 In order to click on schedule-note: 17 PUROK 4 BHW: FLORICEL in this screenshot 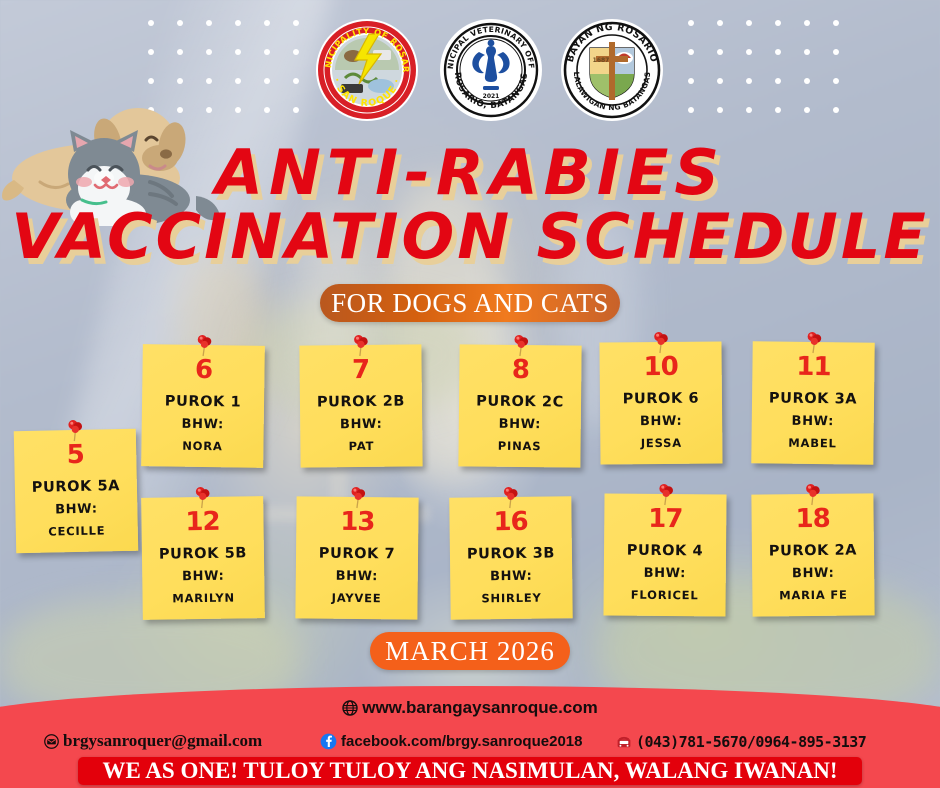, I will do `click(665, 550)`.